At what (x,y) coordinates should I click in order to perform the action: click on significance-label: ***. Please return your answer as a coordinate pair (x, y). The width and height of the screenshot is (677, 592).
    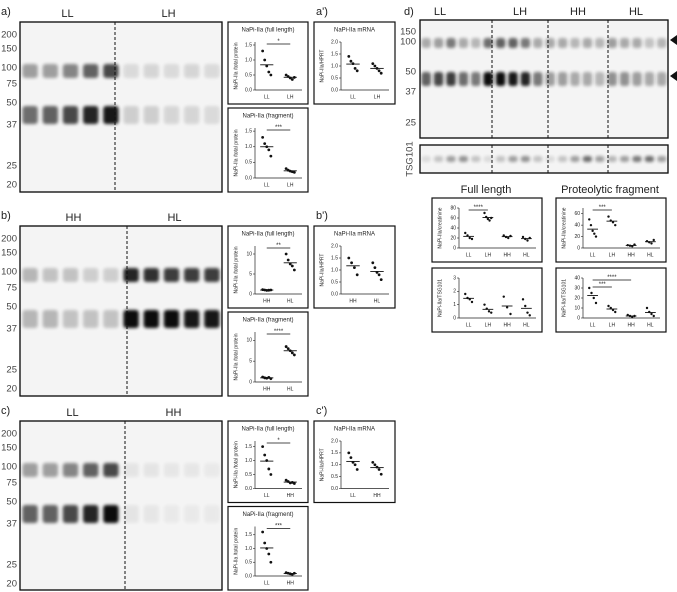
    Looking at the image, I should click on (279, 527).